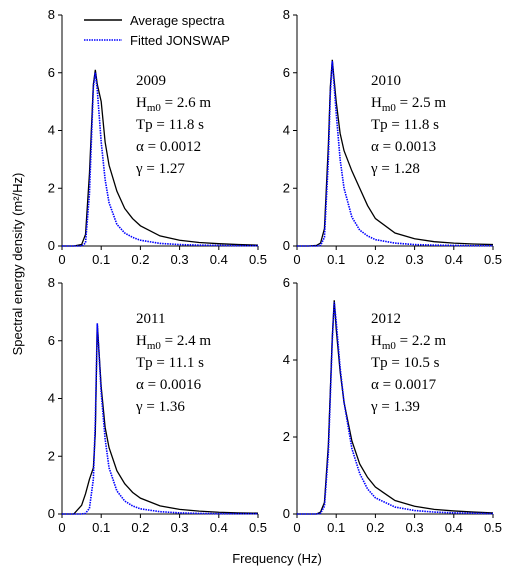  I want to click on hm0-value: = 2.5 m, so click(421, 103).